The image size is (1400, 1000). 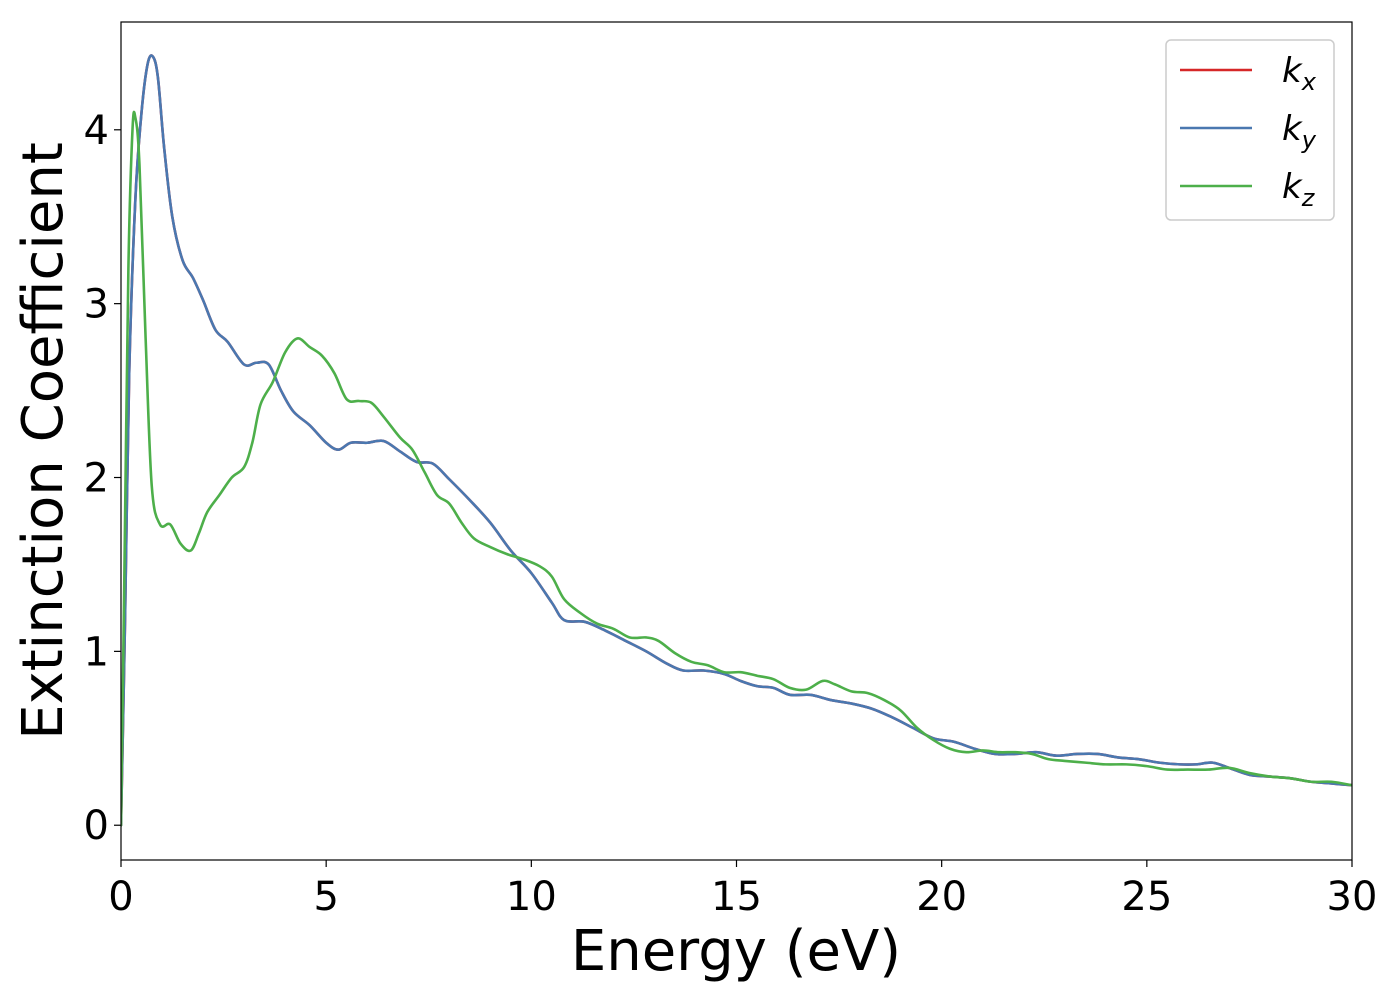 I want to click on y-axis-title: Extinction Coefficient, so click(x=43, y=441).